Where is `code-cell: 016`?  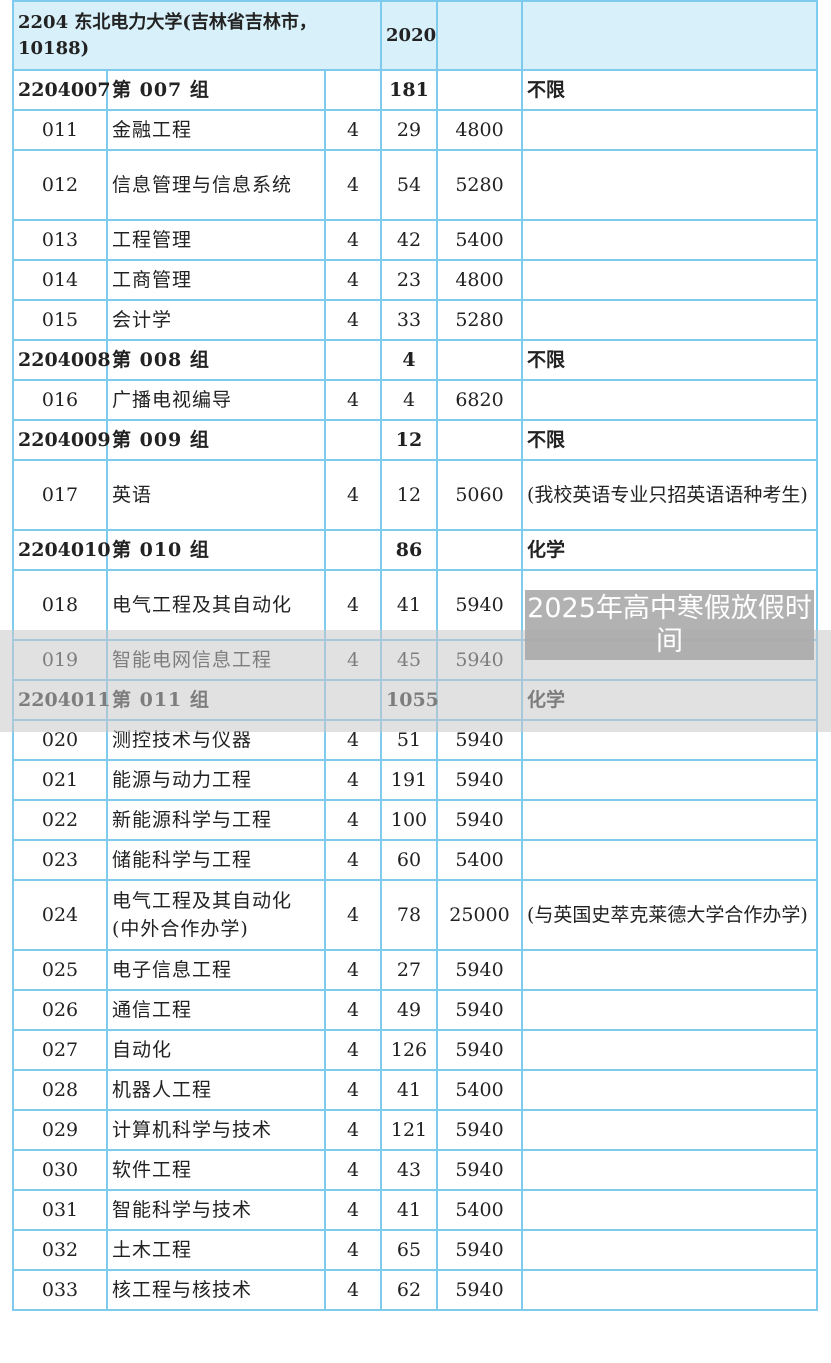
code-cell: 016 is located at coordinates (60, 400).